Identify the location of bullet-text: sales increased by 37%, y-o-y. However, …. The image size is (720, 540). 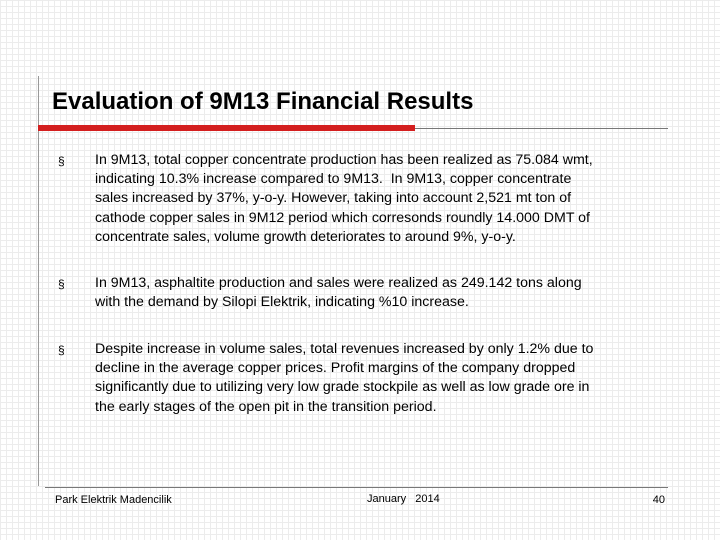
(333, 198).